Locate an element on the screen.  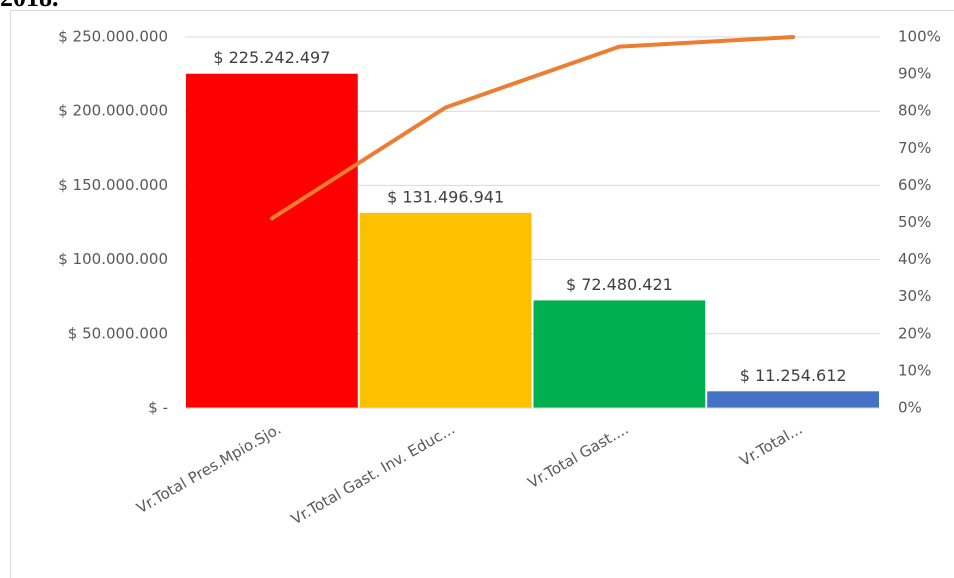
y2-tick-label: 60% is located at coordinates (914, 185).